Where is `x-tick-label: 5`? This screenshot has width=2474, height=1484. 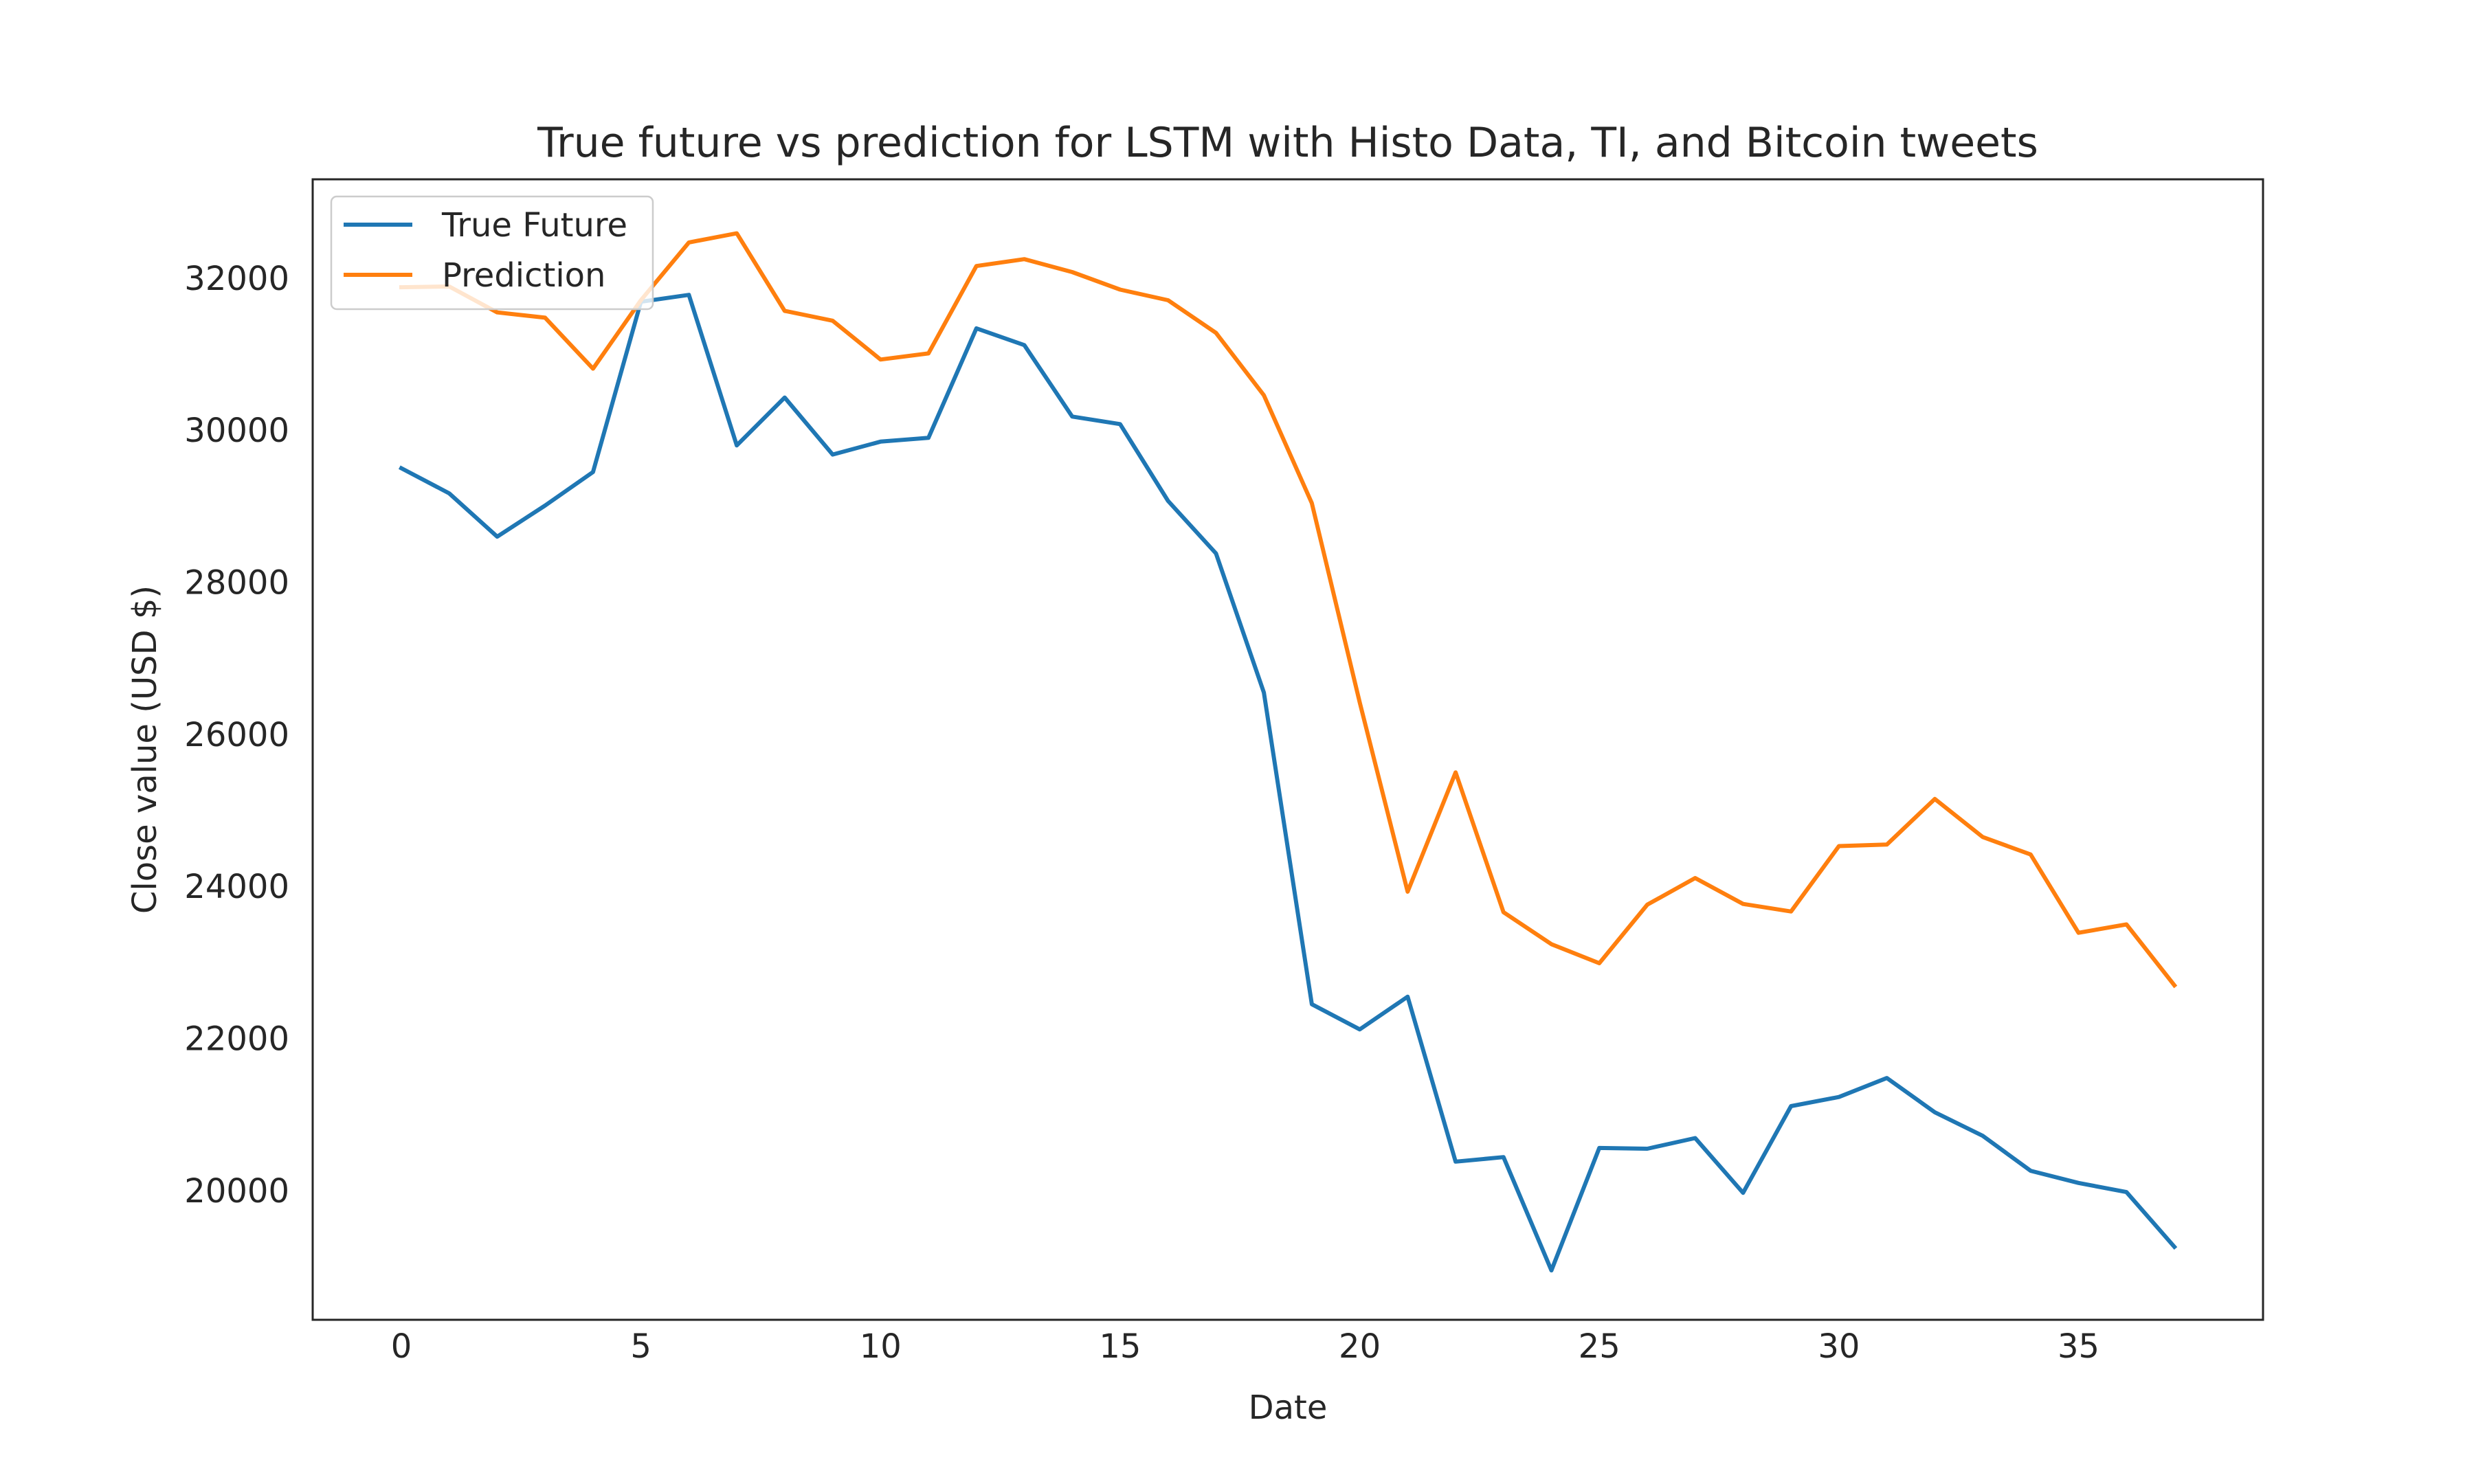
x-tick-label: 5 is located at coordinates (640, 1346).